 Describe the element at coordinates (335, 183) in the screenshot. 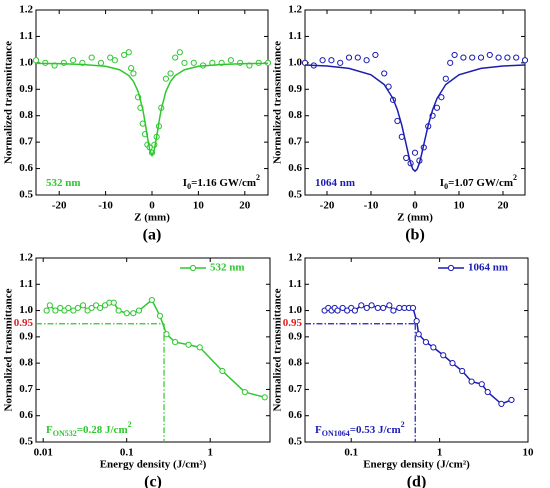

I see `annotation-part: 1064 nm` at that location.